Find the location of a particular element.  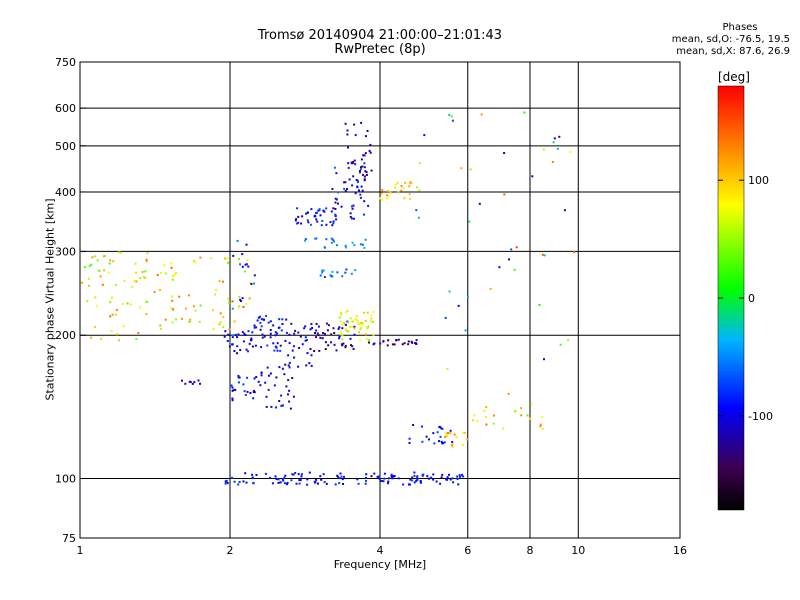

y-axis-ticks: 75 100 200 300 400 500 600 750 is located at coordinates (70, 300).